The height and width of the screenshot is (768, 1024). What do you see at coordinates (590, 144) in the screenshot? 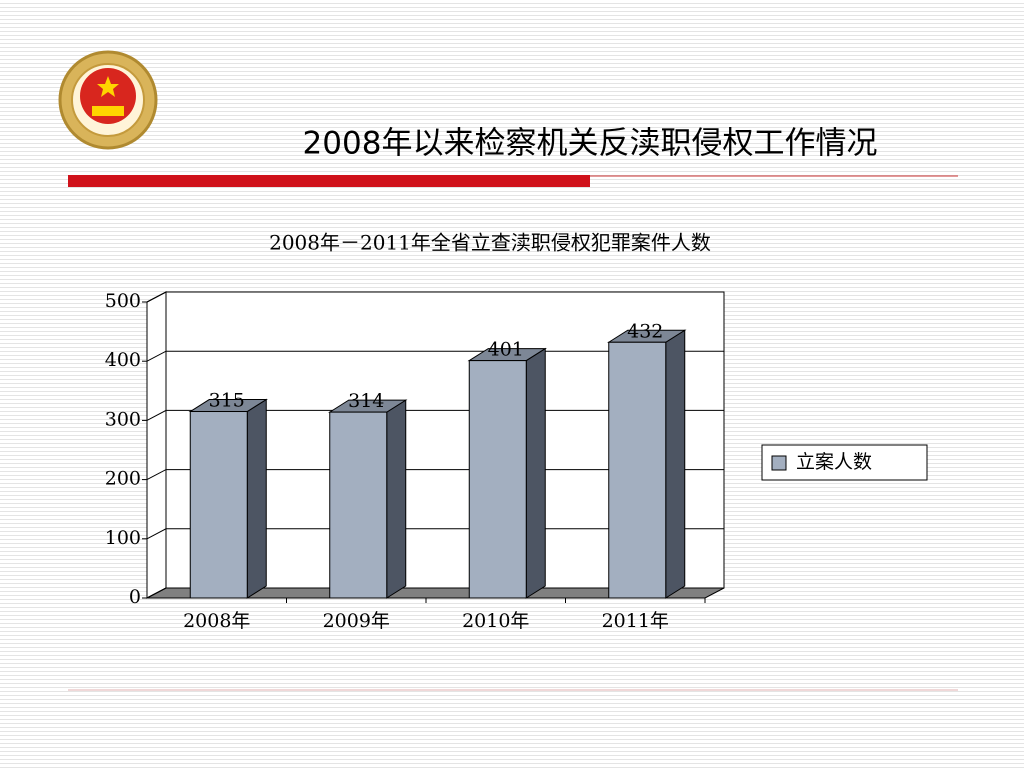
I see `slide-title: 2008年以来检察机关反渎职侵权工作情况` at bounding box center [590, 144].